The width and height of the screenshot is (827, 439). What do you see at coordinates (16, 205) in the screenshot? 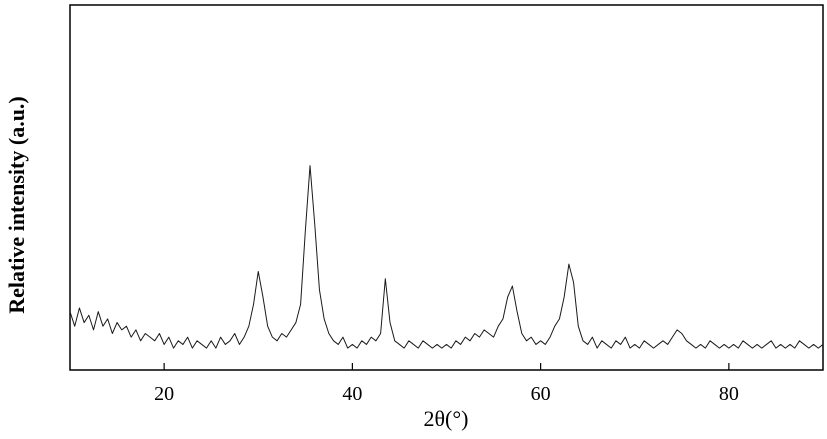
I see `y-axis-label: Relative intensity (a.u.)` at bounding box center [16, 205].